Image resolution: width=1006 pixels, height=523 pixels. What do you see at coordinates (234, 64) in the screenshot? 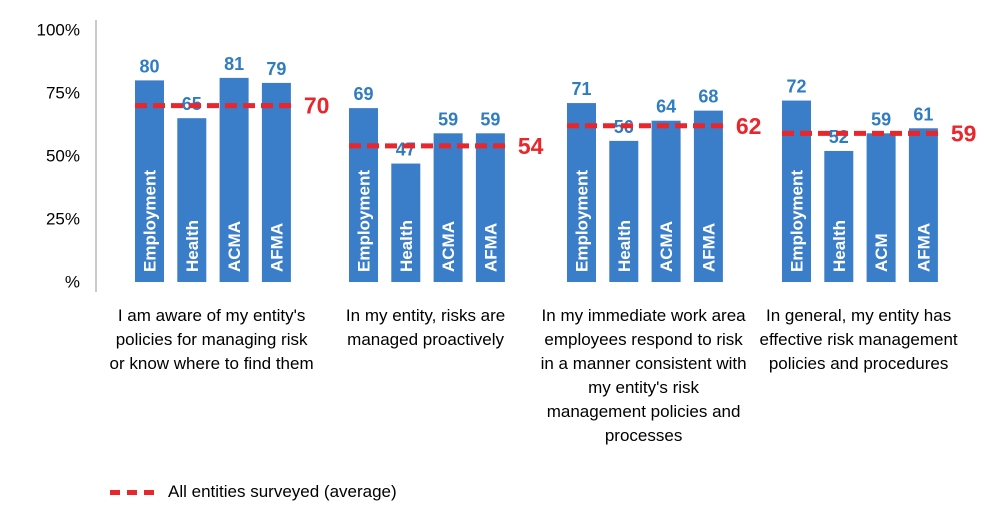
I see `data-label: 81` at bounding box center [234, 64].